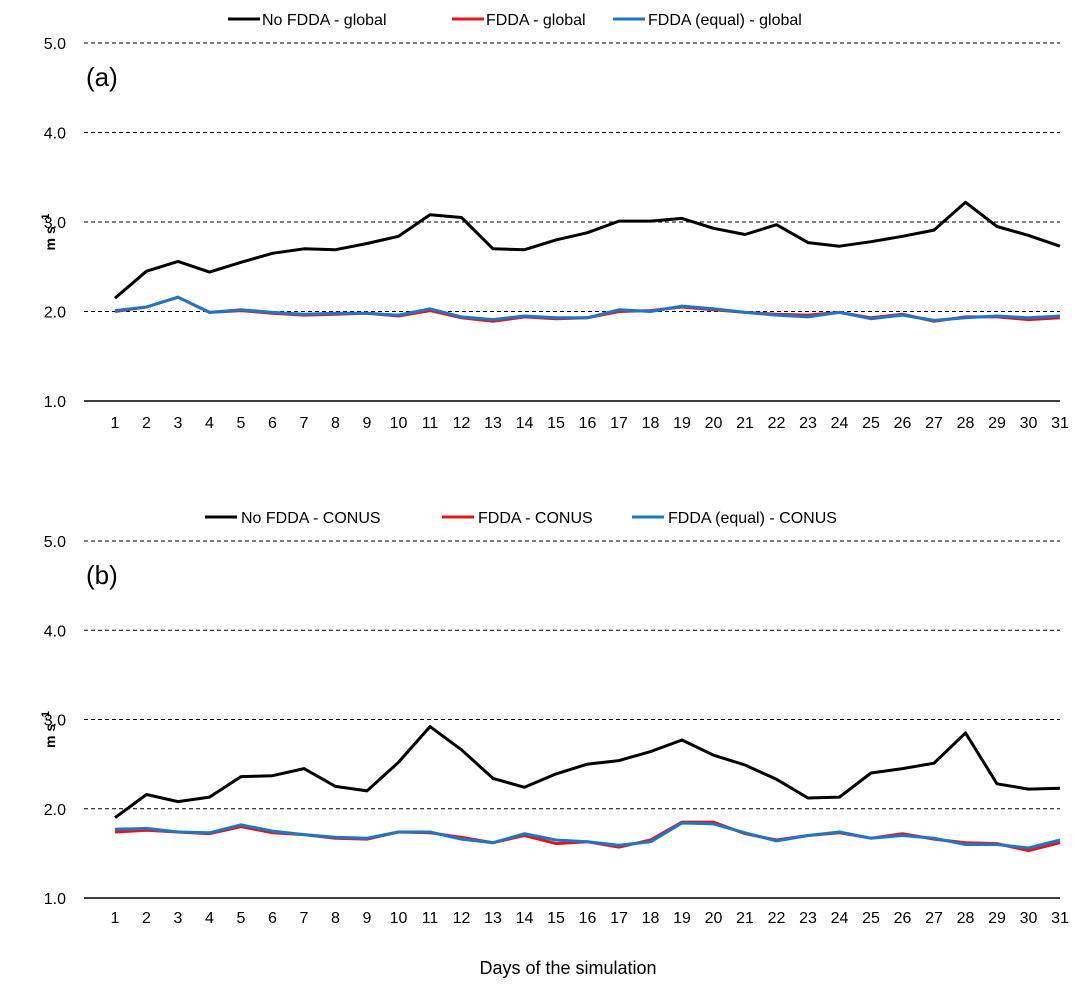 The image size is (1075, 988). What do you see at coordinates (102, 77) in the screenshot?
I see `panel-label: (a)` at bounding box center [102, 77].